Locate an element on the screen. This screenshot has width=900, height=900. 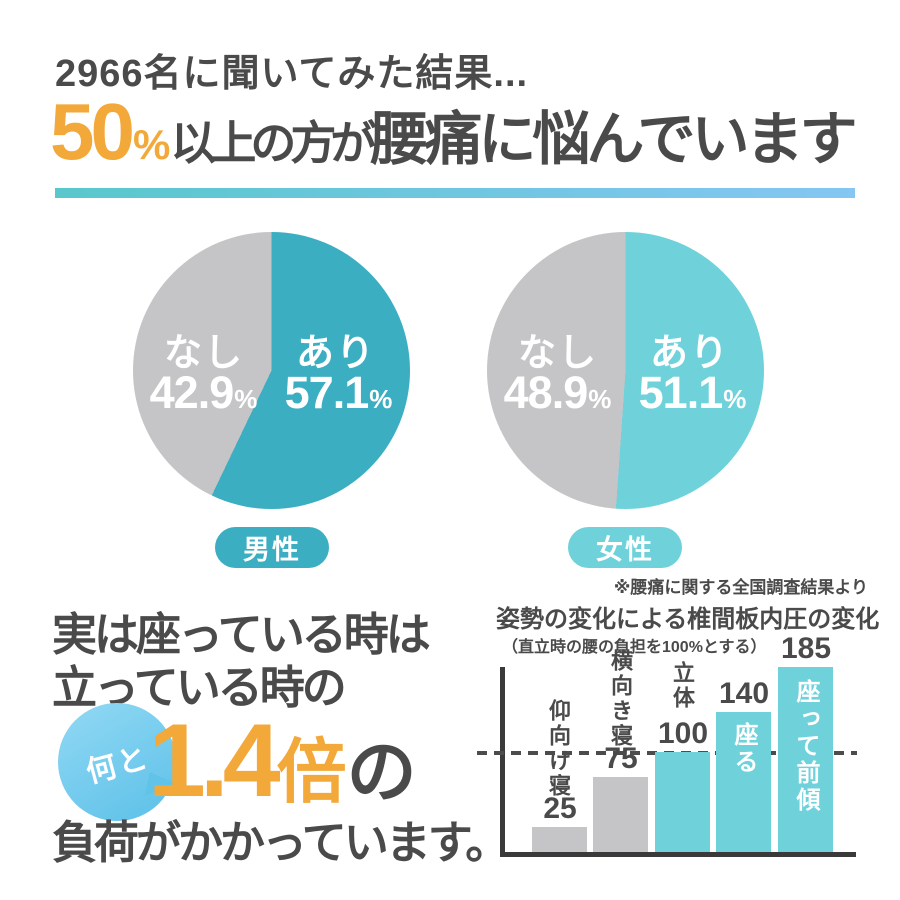
bar-sitting is located at coordinates (743, 782).